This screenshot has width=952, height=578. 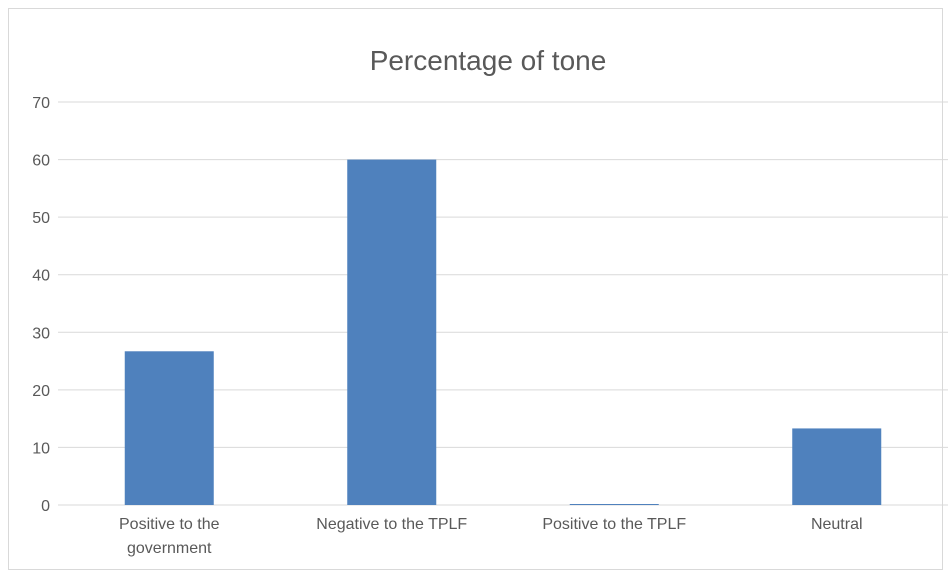 I want to click on x-tick-label-line: government, so click(x=169, y=548).